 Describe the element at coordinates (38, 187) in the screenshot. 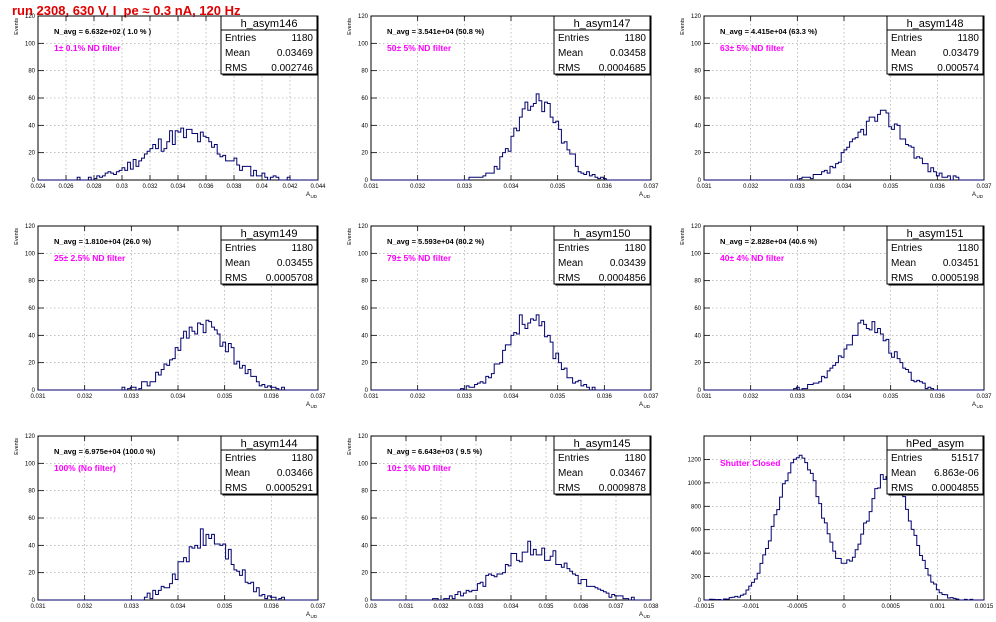

I see `x-tick-label: 0.024` at that location.